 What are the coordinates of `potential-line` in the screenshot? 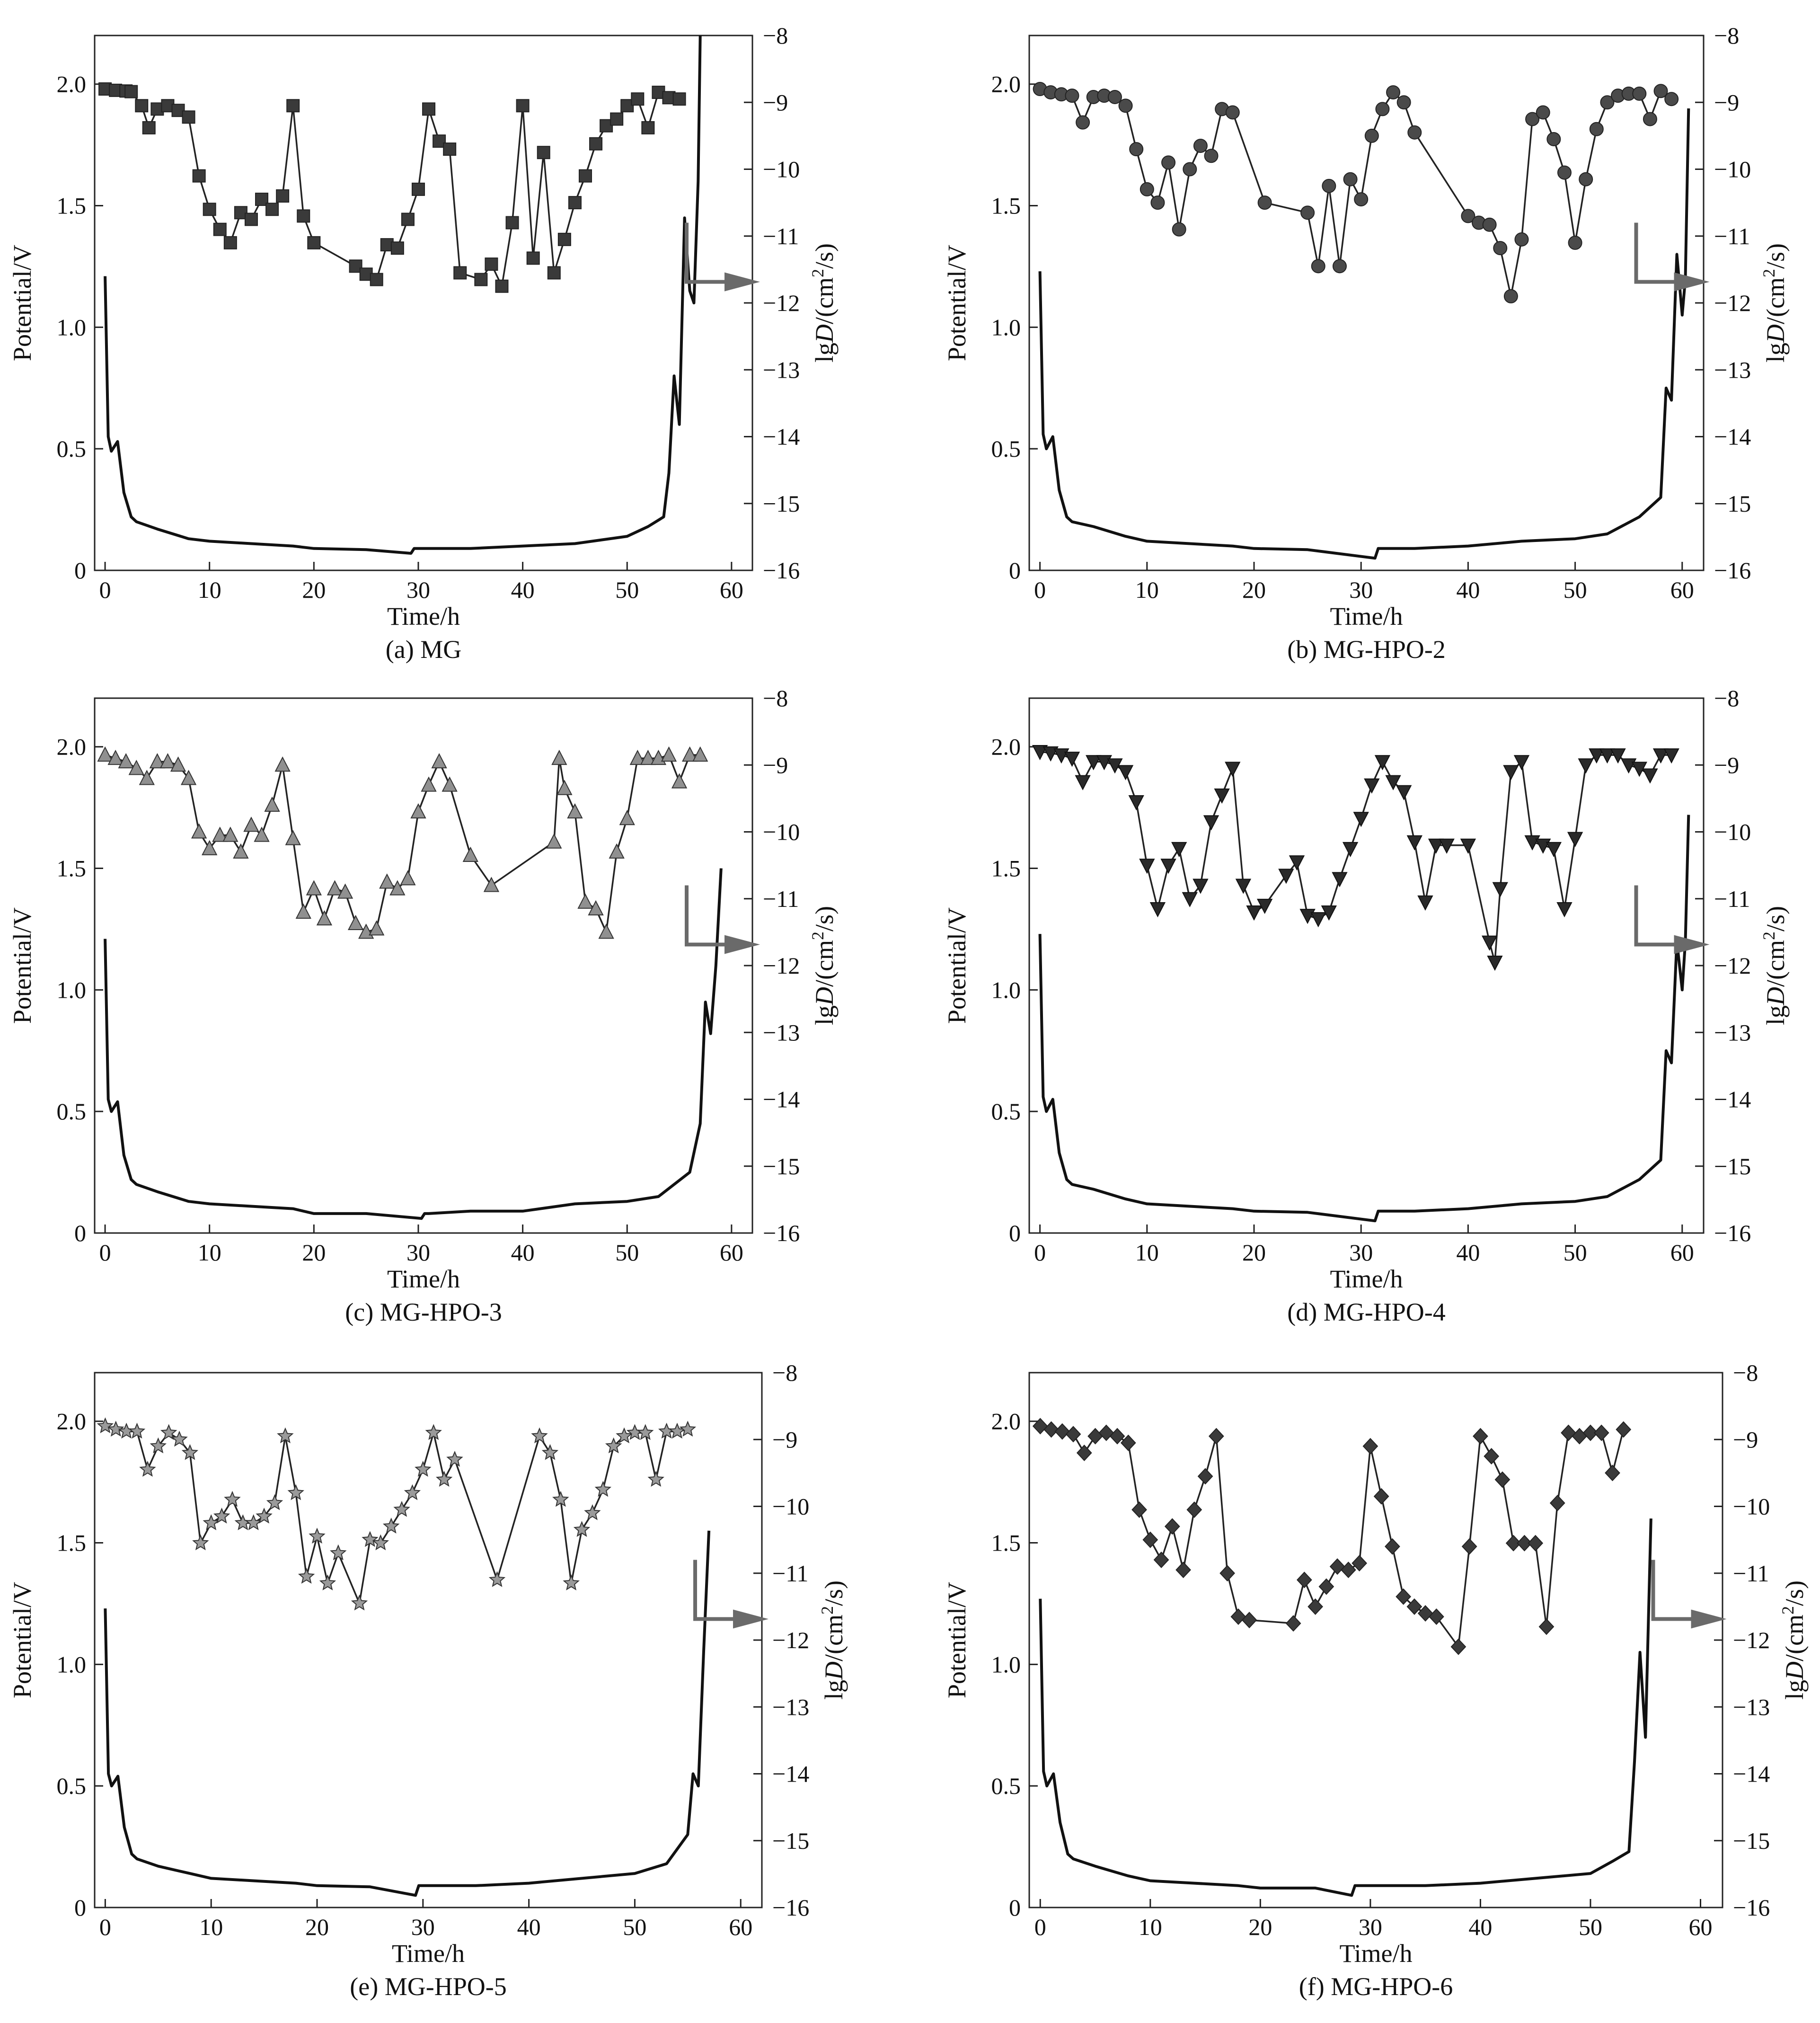 It's located at (1364, 1019).